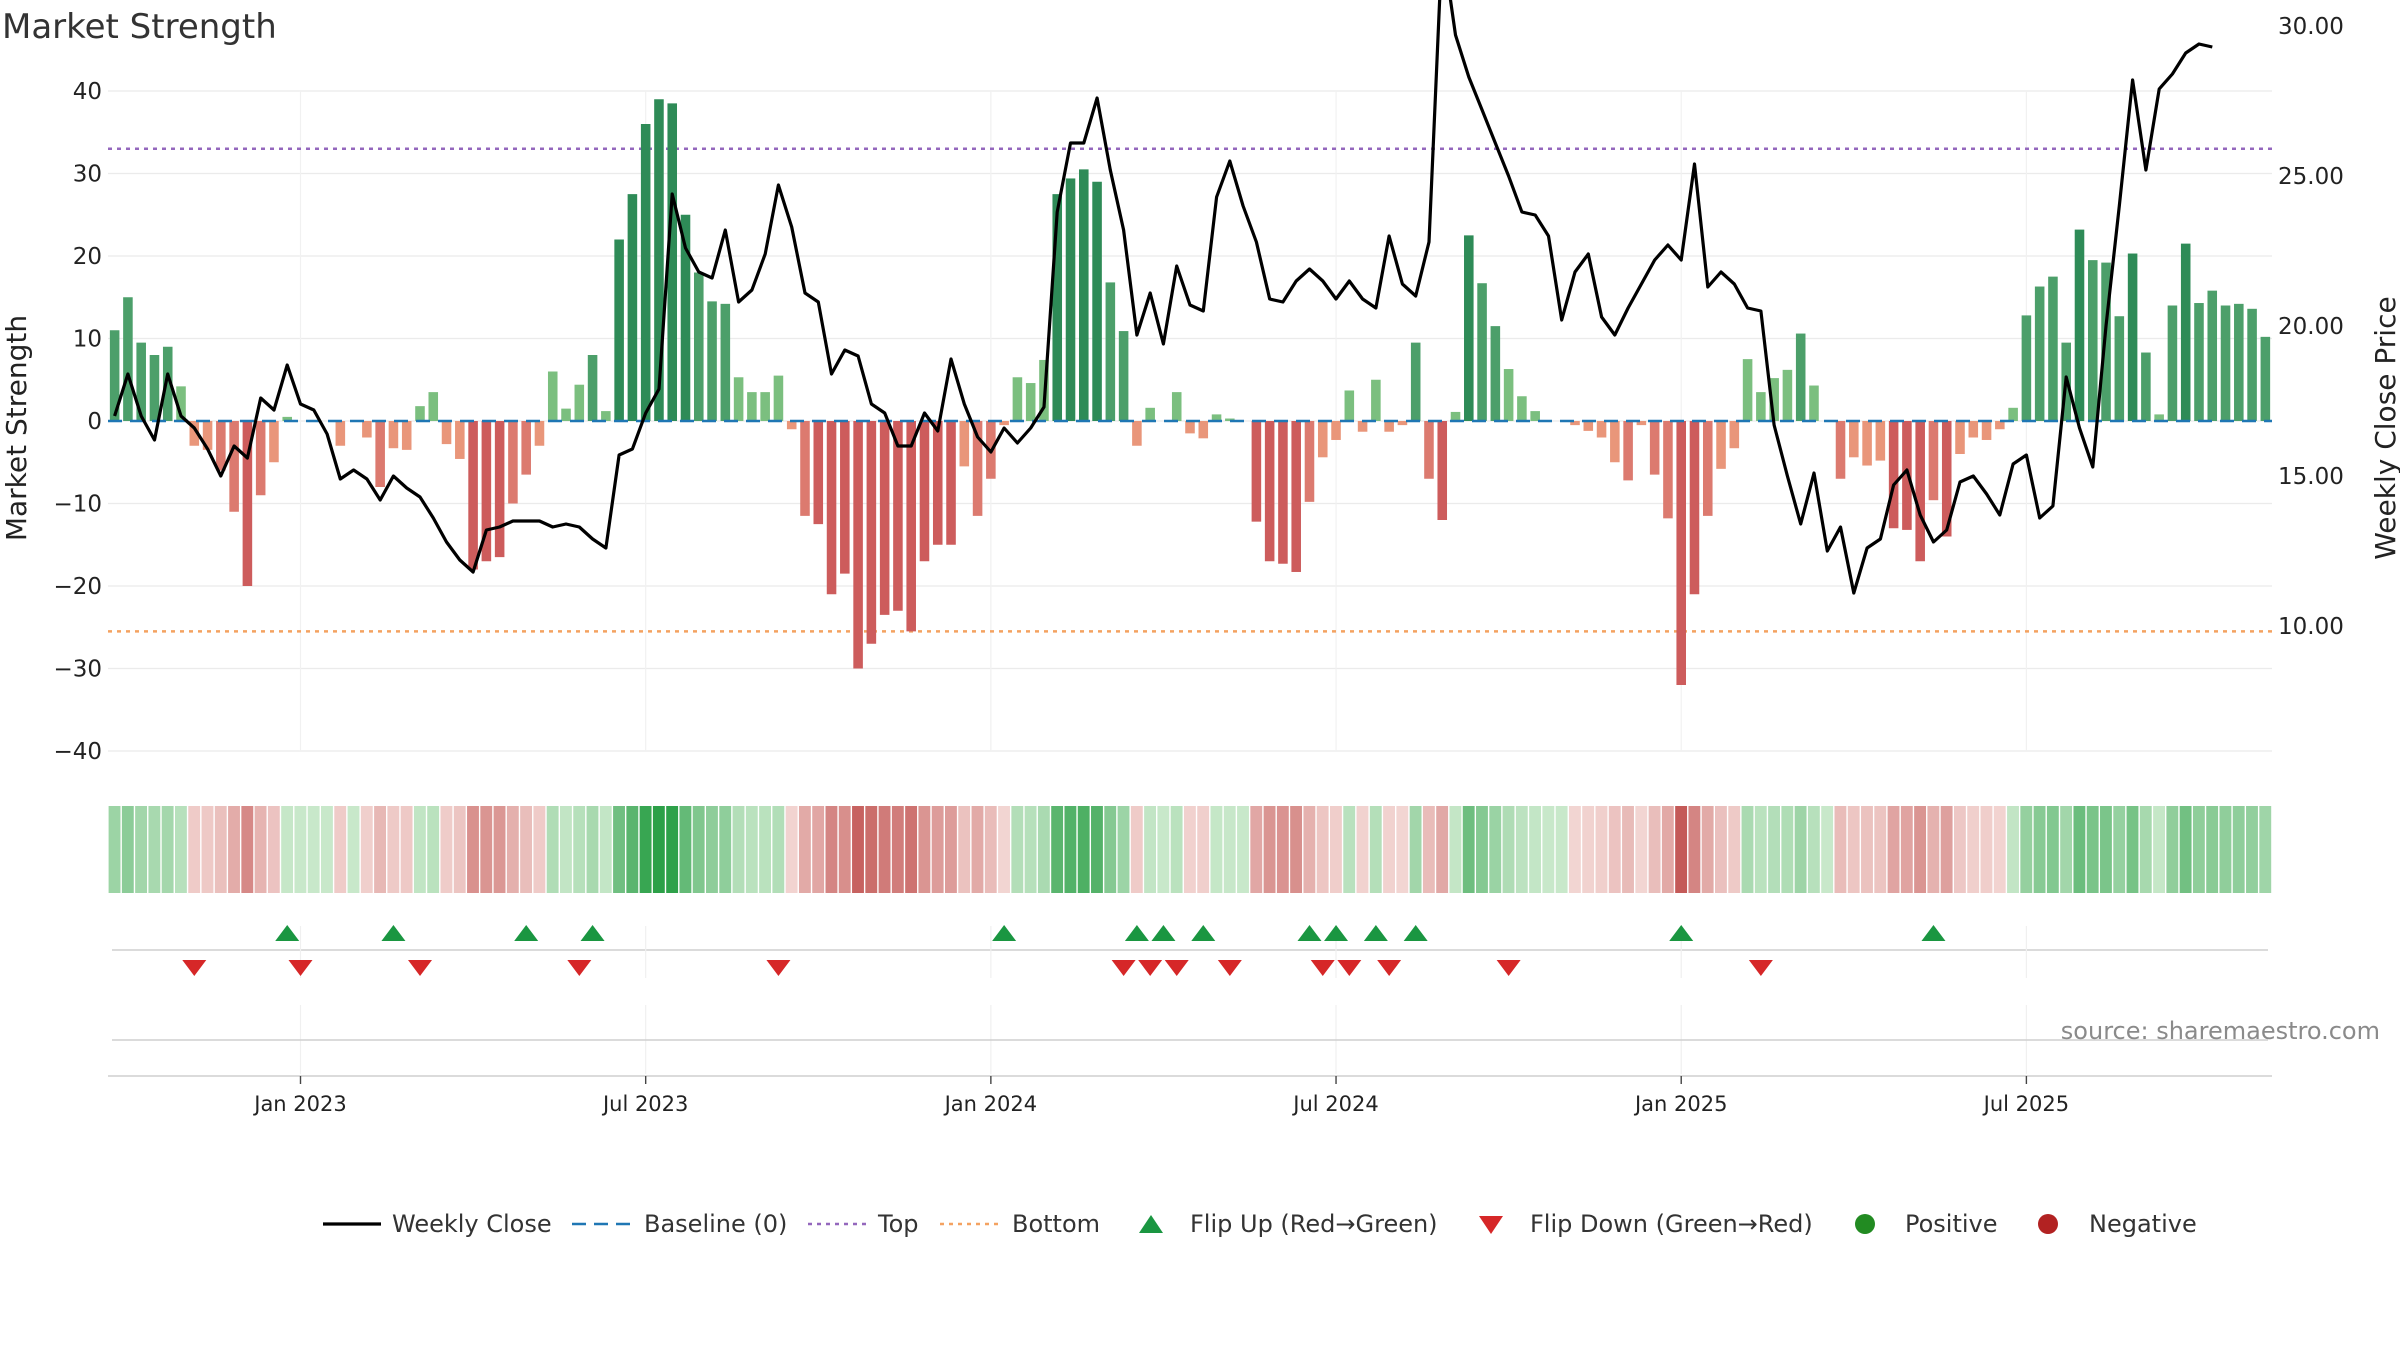 This screenshot has width=2400, height=1350. Describe the element at coordinates (1671, 1224) in the screenshot. I see `legend-label: Flip Down (Green→Red)` at that location.